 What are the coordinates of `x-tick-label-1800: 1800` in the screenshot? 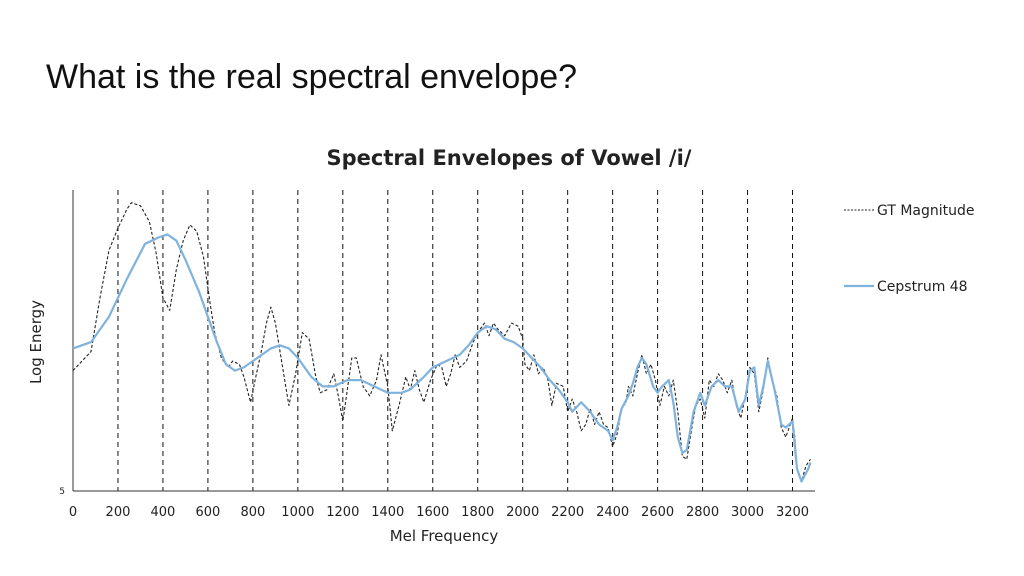 It's located at (477, 512).